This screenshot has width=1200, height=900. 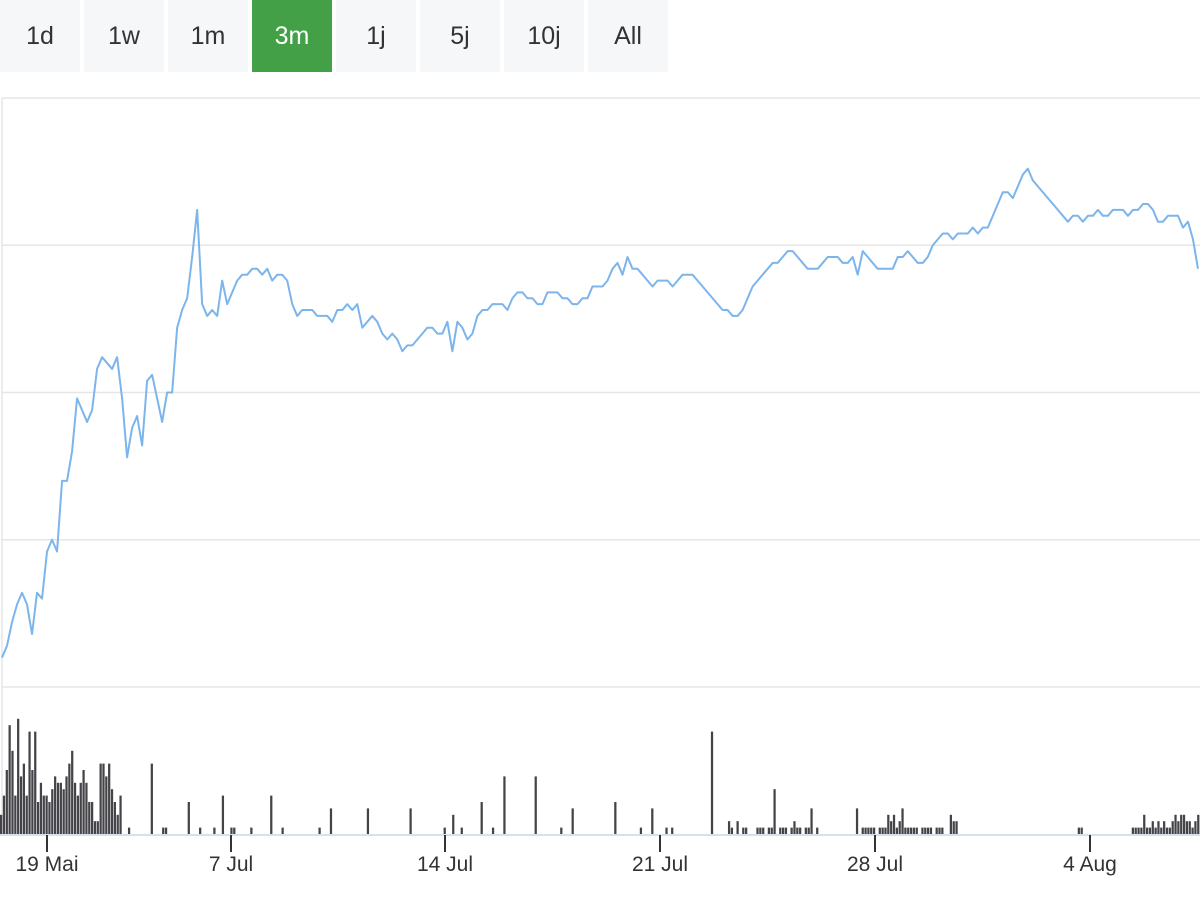 What do you see at coordinates (544, 36) in the screenshot?
I see `range-button-10j: 10j` at bounding box center [544, 36].